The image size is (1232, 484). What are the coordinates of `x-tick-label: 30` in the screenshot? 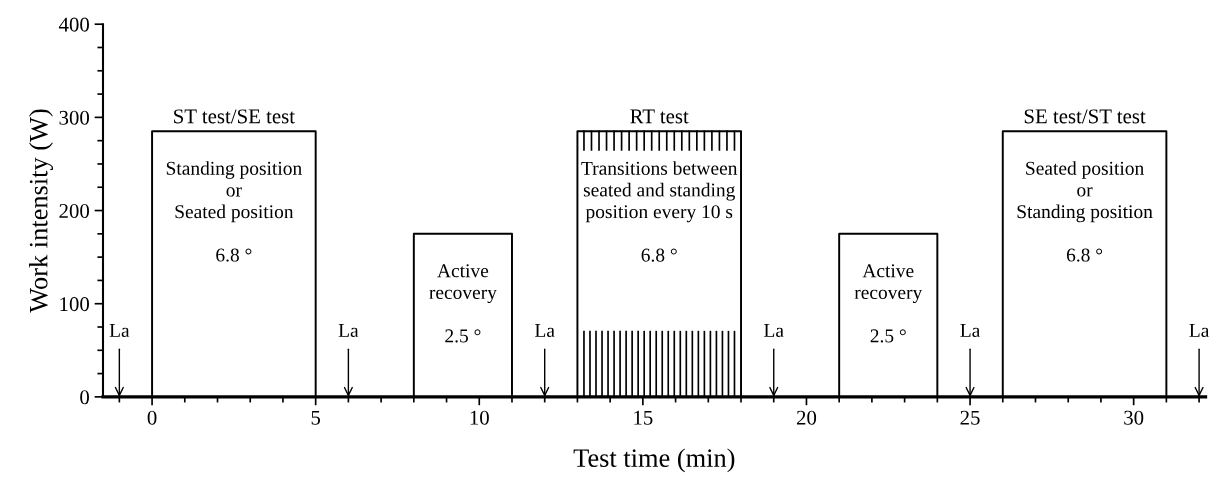 It's located at (1134, 417).